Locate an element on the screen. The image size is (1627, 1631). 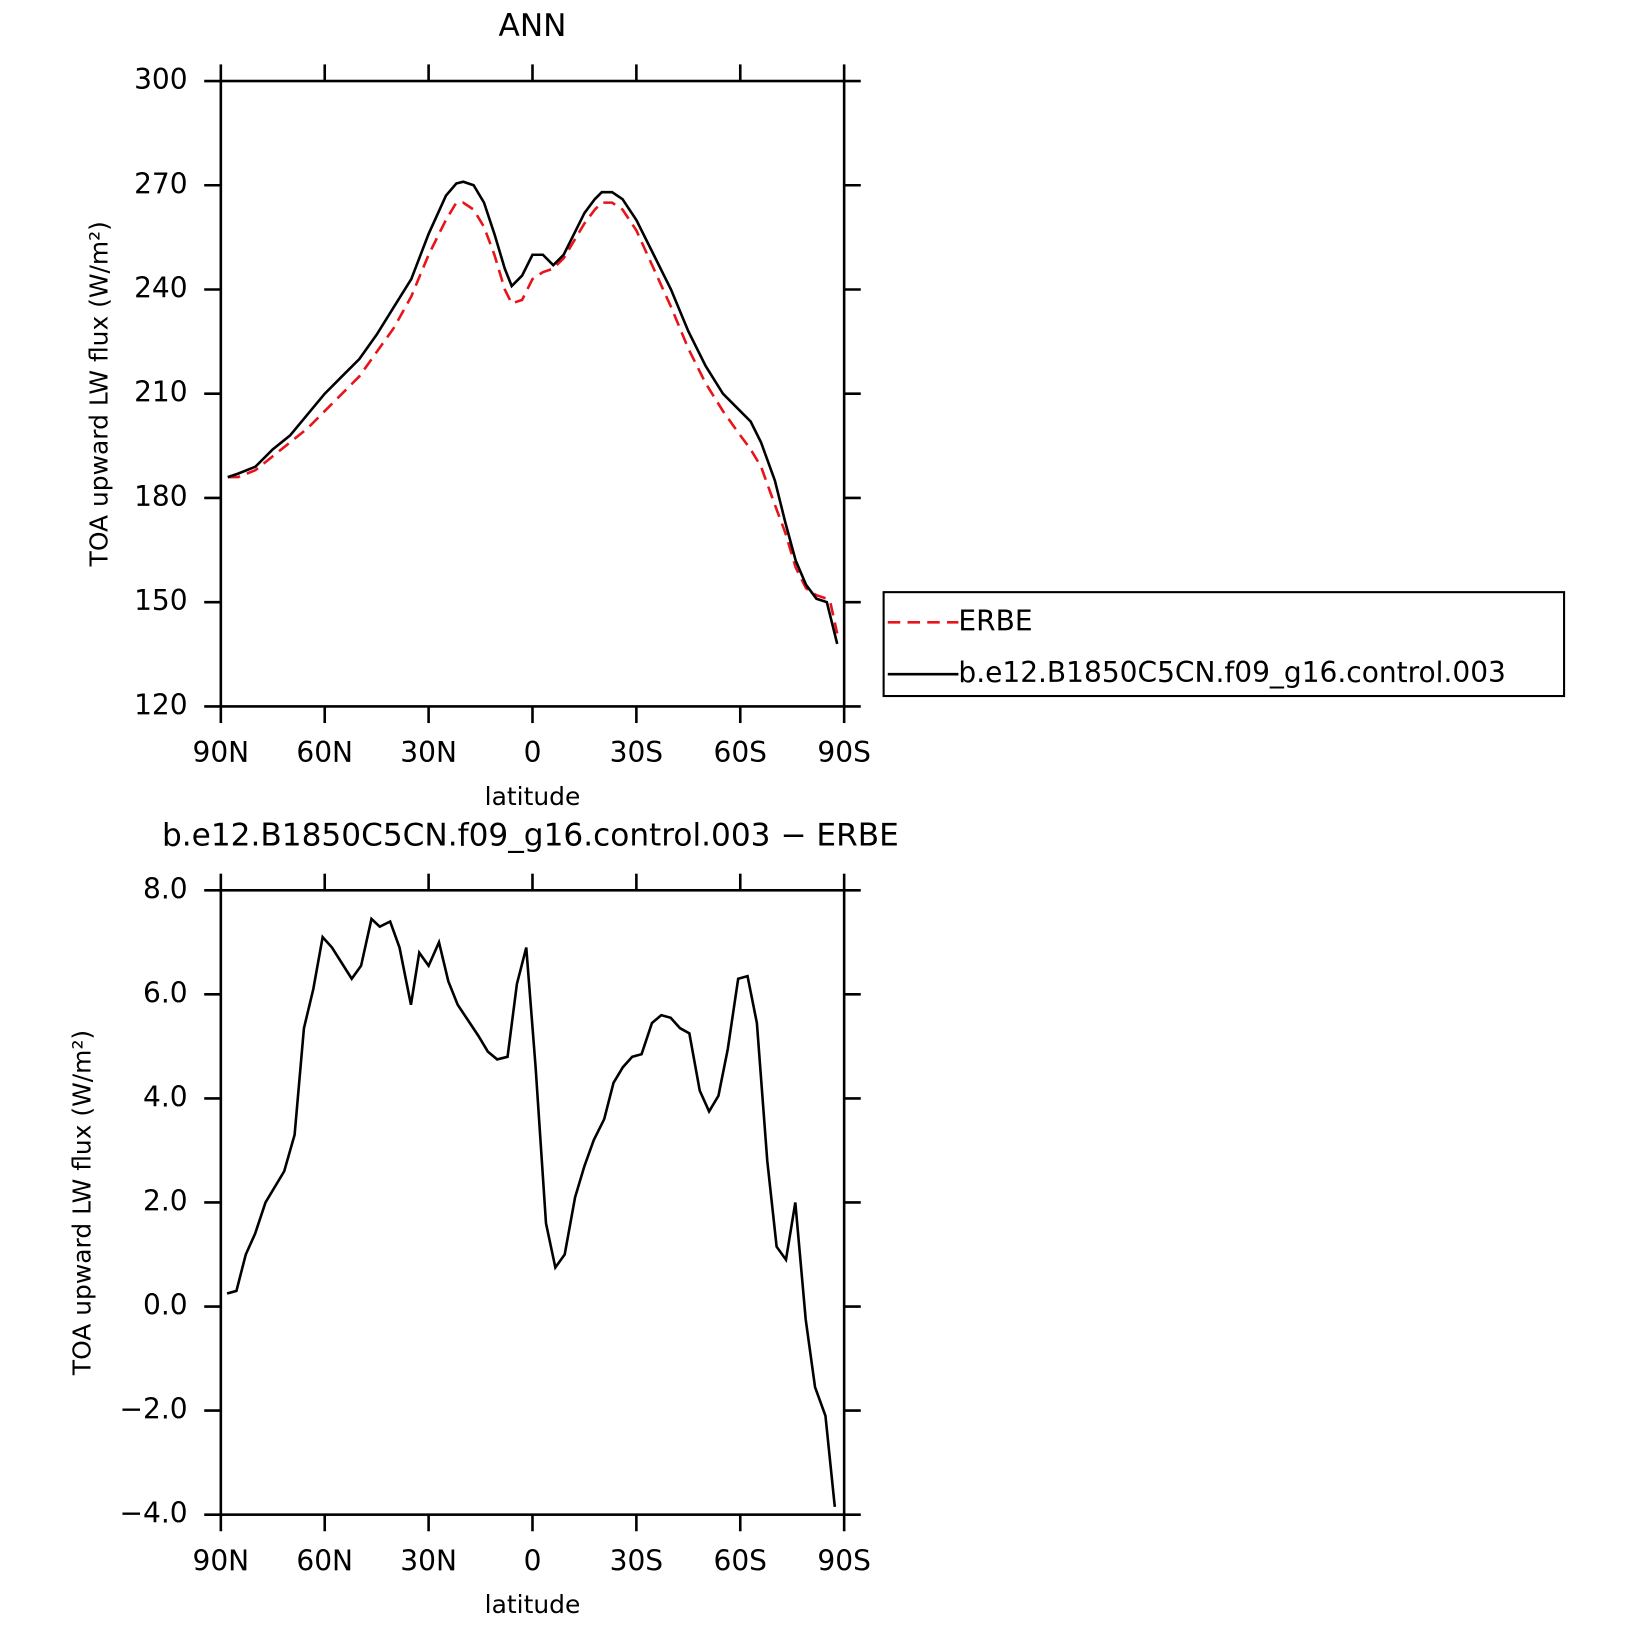
y-tick-label: 4.0 is located at coordinates (165, 1096).